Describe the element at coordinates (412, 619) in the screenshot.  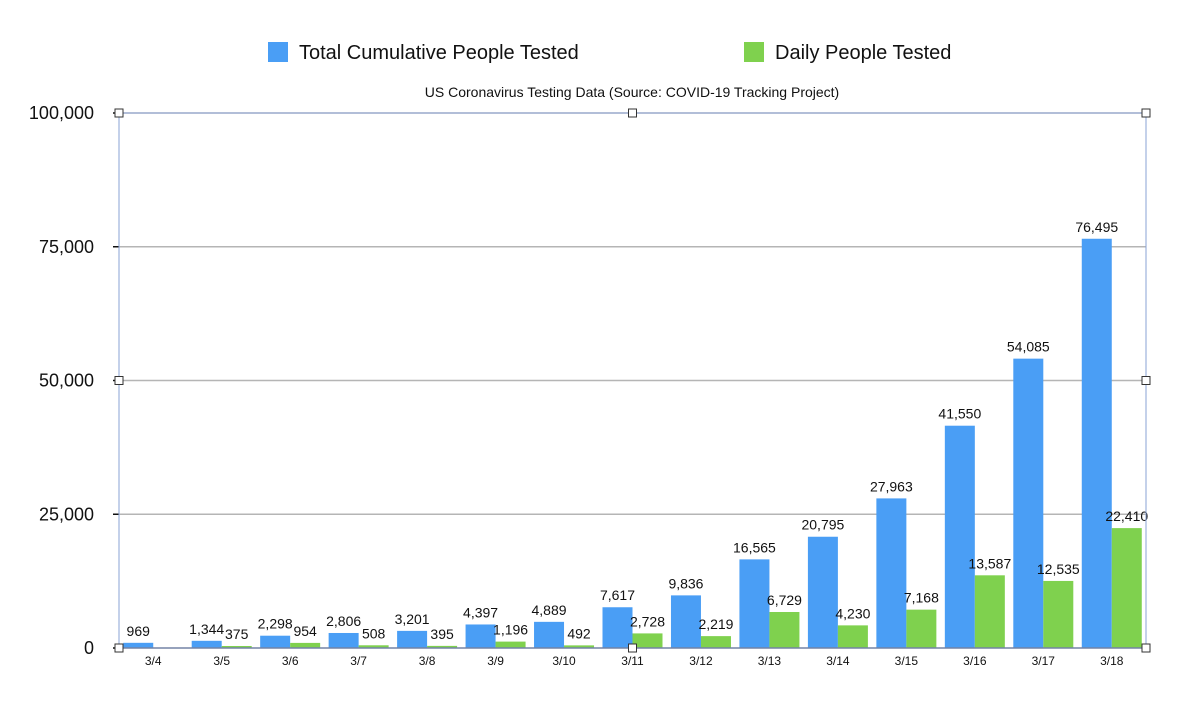
I see `data-label-cumulative: 3,201` at that location.